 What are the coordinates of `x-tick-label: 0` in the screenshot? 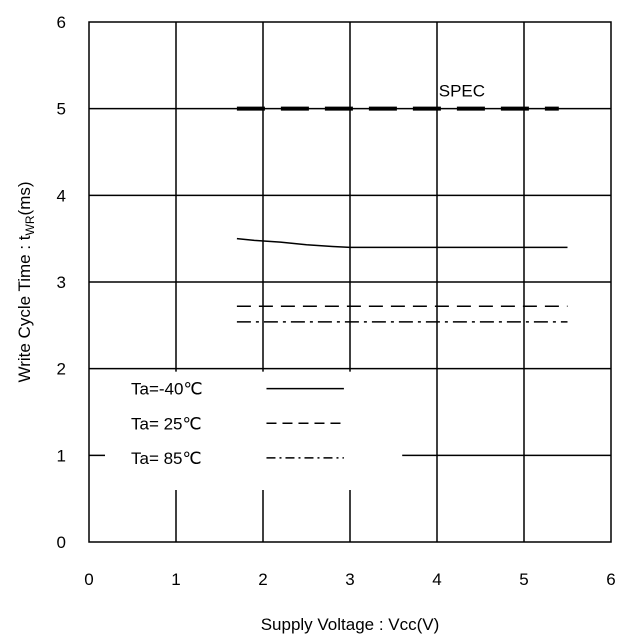 It's located at (88, 579).